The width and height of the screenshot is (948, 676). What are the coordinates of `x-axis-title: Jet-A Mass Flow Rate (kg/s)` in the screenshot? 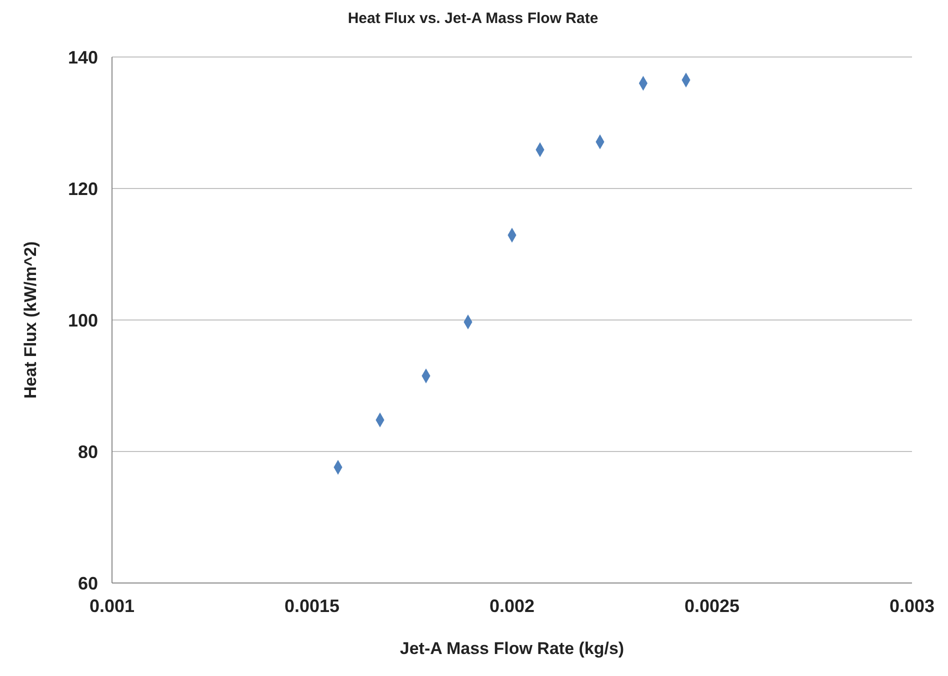 It's located at (512, 648).